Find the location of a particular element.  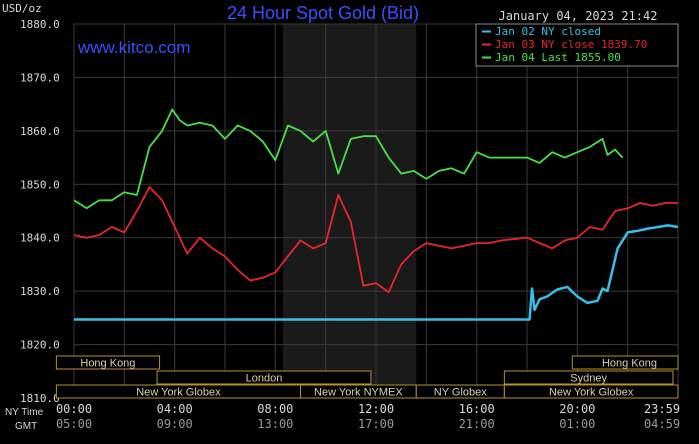

y-axis-label: USD/oz is located at coordinates (22, 8).